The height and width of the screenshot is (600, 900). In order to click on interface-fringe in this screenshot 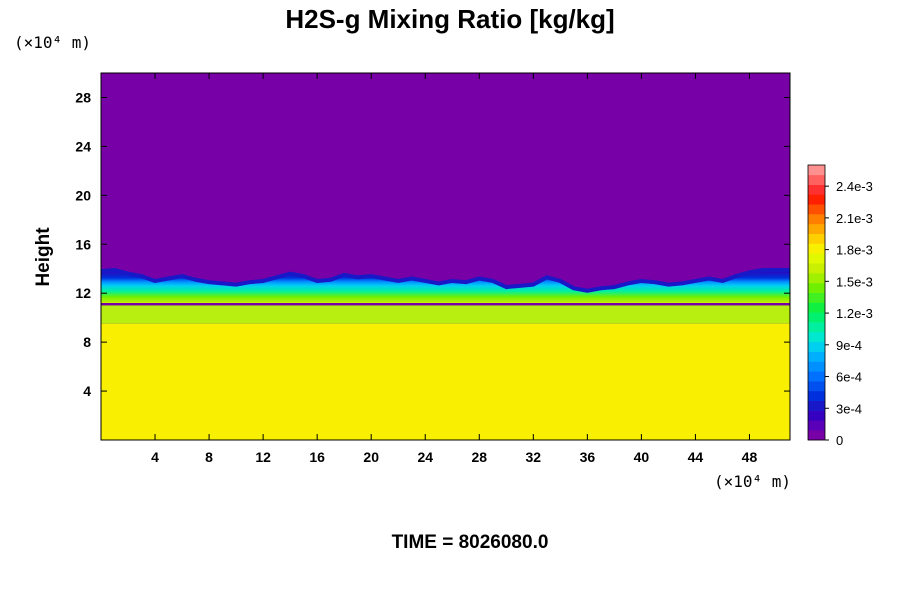, I will do `click(445, 280)`.